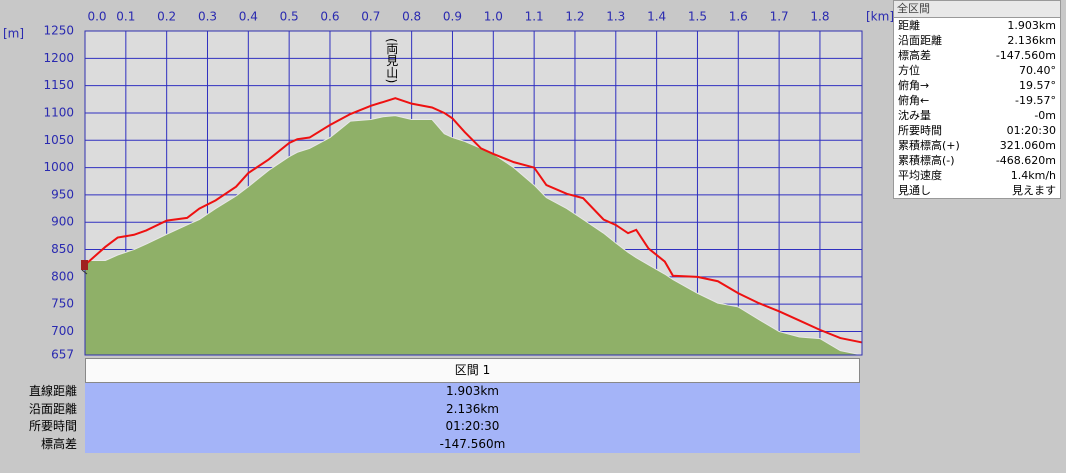  Describe the element at coordinates (13, 34) in the screenshot. I see `y-axis-label: [m]` at that location.